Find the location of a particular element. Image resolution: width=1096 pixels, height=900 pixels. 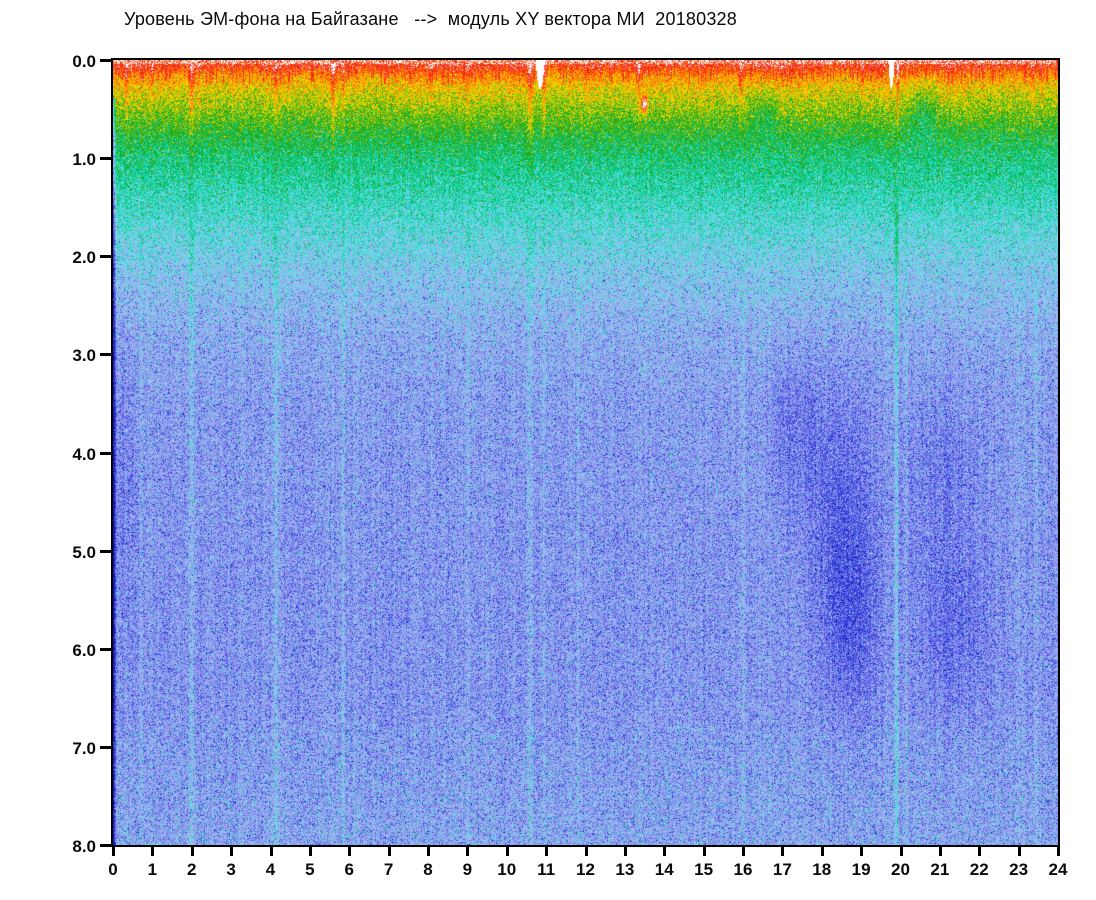

y-axis-tick-label: 6.0 is located at coordinates (84, 650).